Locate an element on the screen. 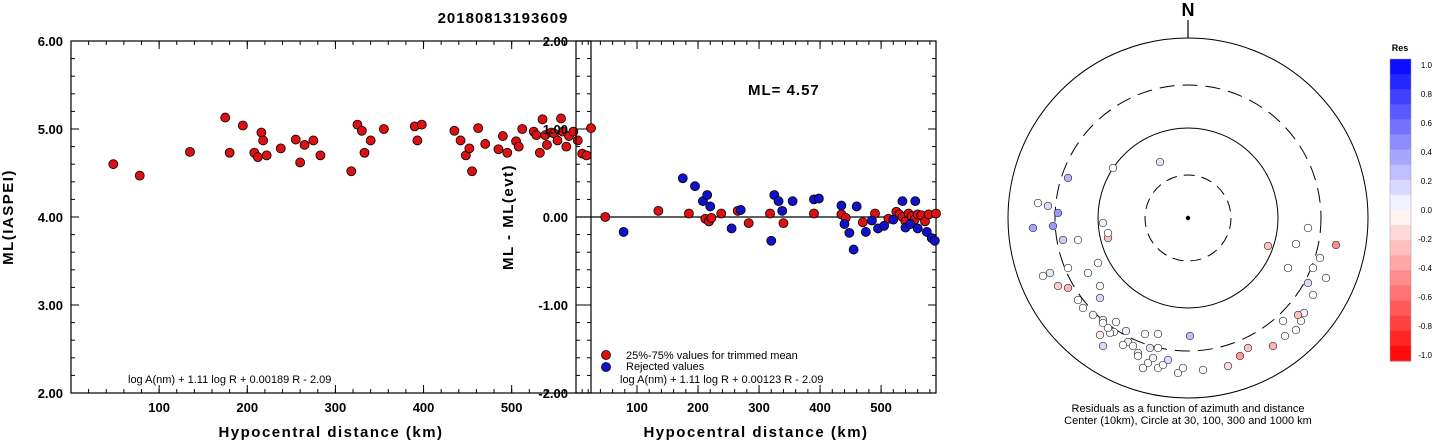 The width and height of the screenshot is (1437, 441). y-axis-label: ML(IASPEI) is located at coordinates (8, 217).